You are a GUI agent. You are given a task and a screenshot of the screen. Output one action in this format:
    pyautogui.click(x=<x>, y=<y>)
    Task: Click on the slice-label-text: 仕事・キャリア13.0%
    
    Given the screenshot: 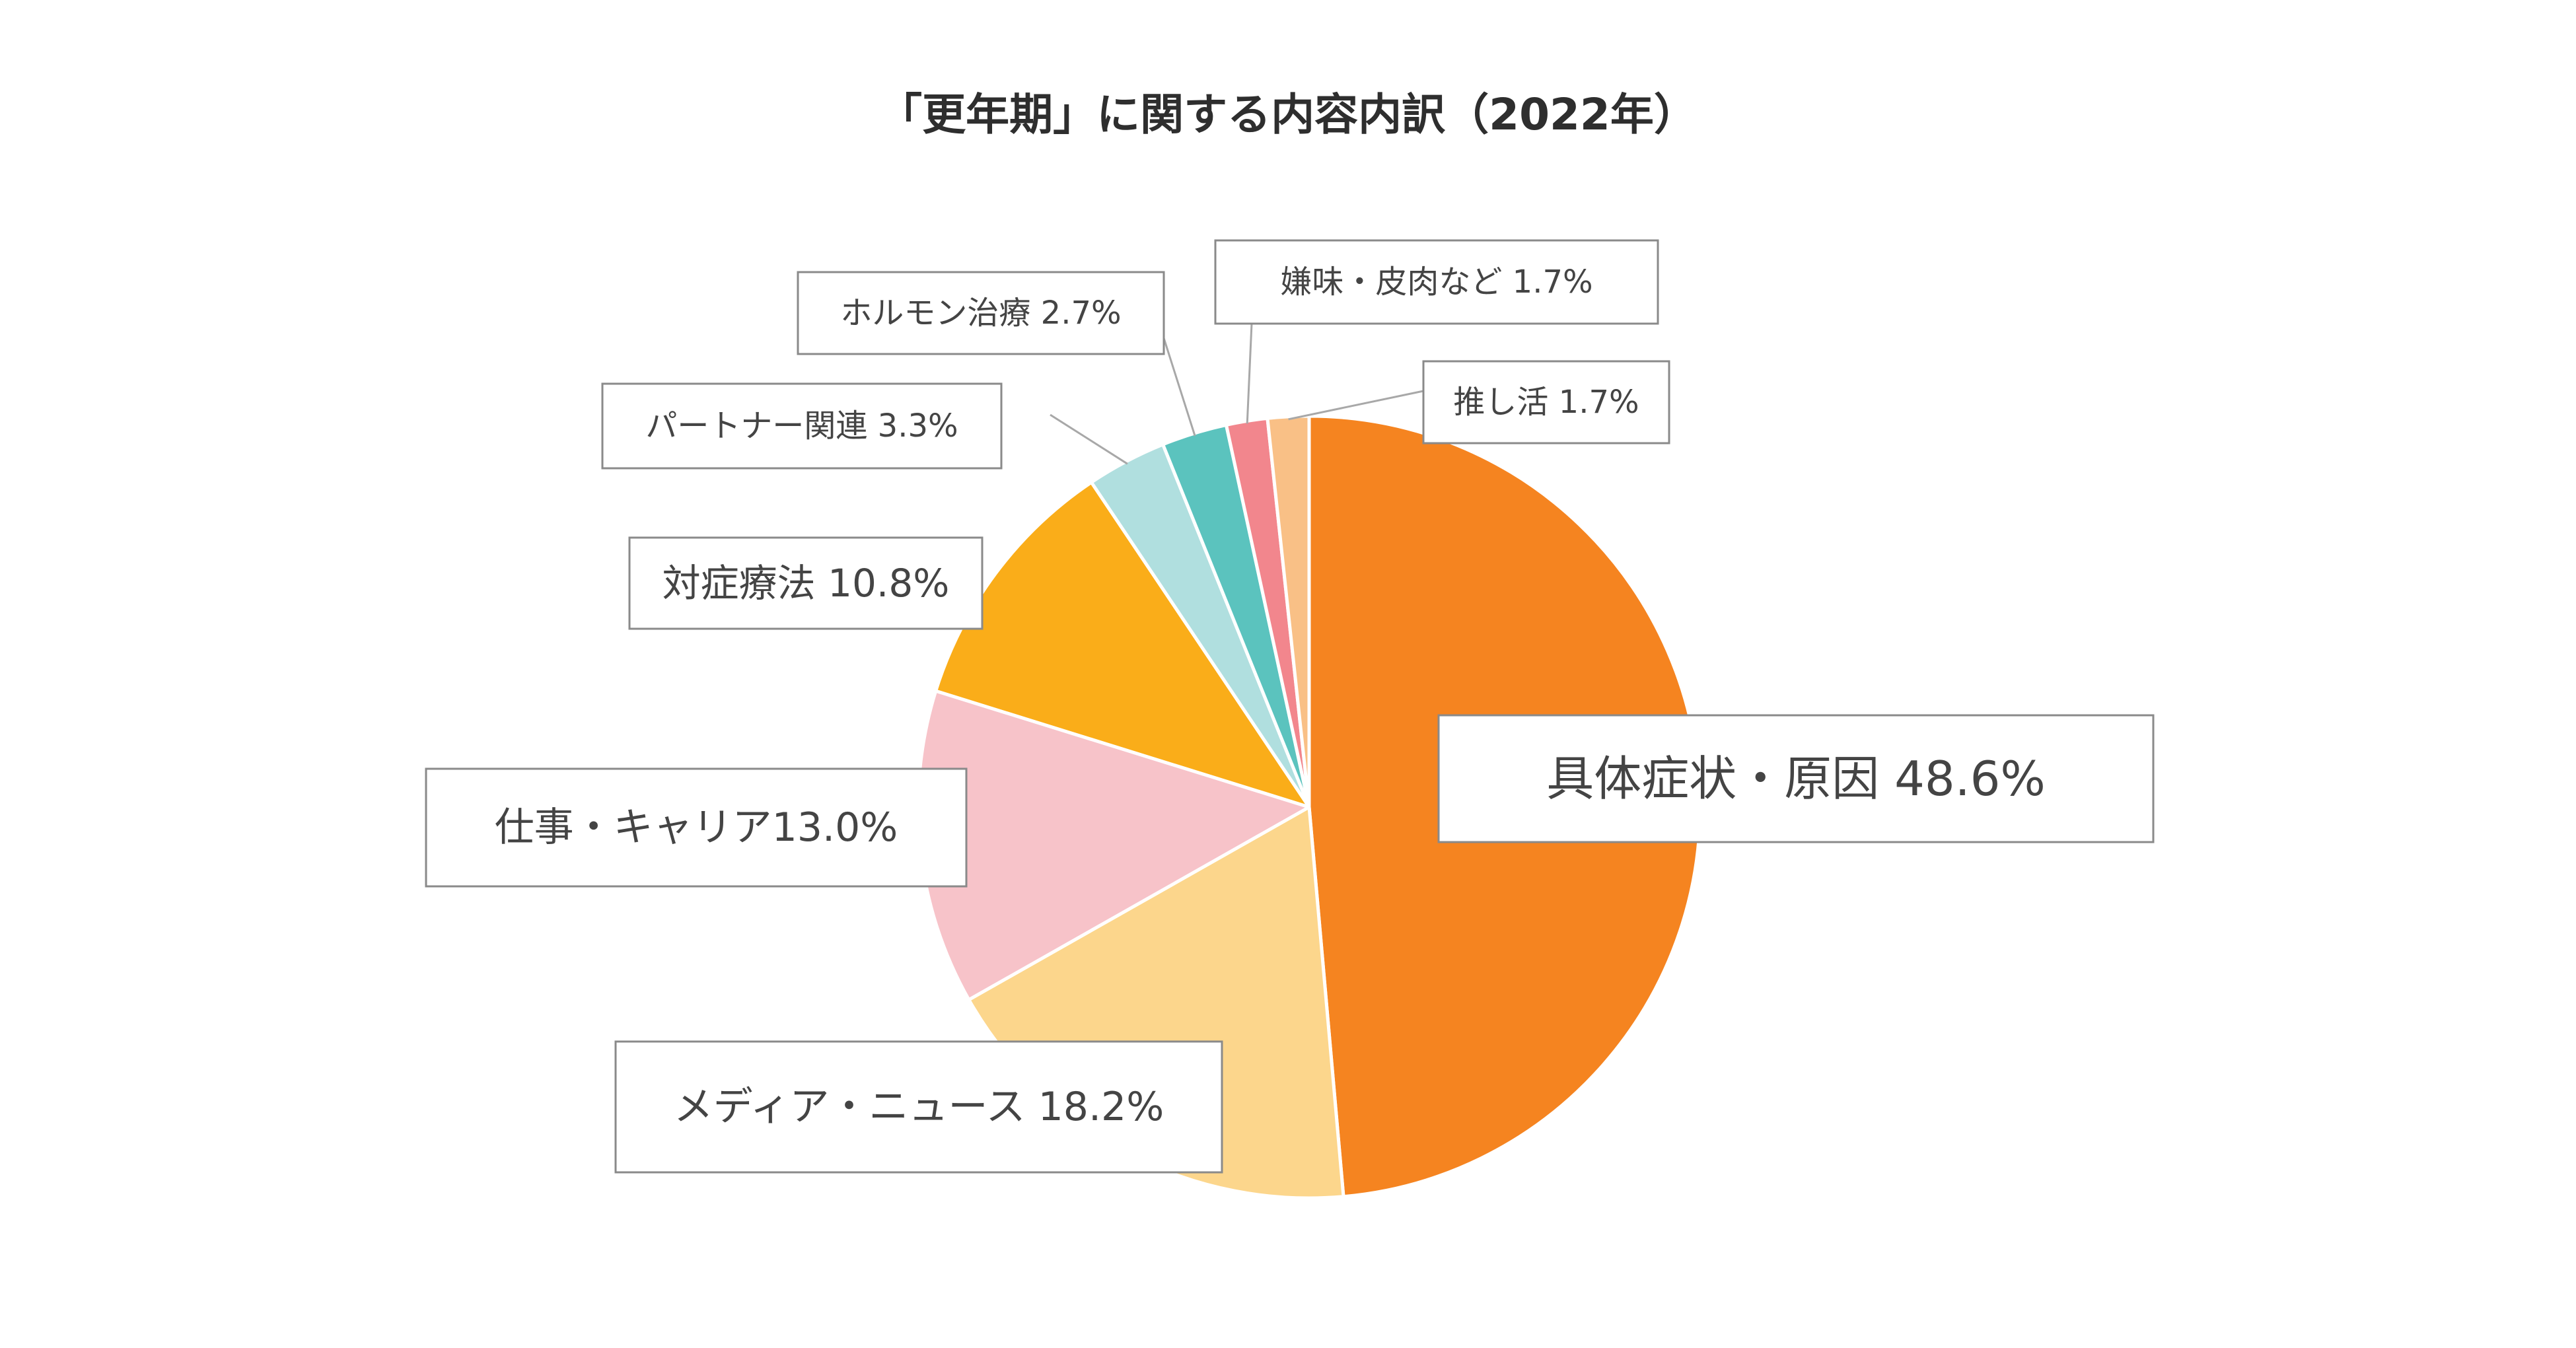 What is the action you would take?
    pyautogui.click(x=697, y=827)
    